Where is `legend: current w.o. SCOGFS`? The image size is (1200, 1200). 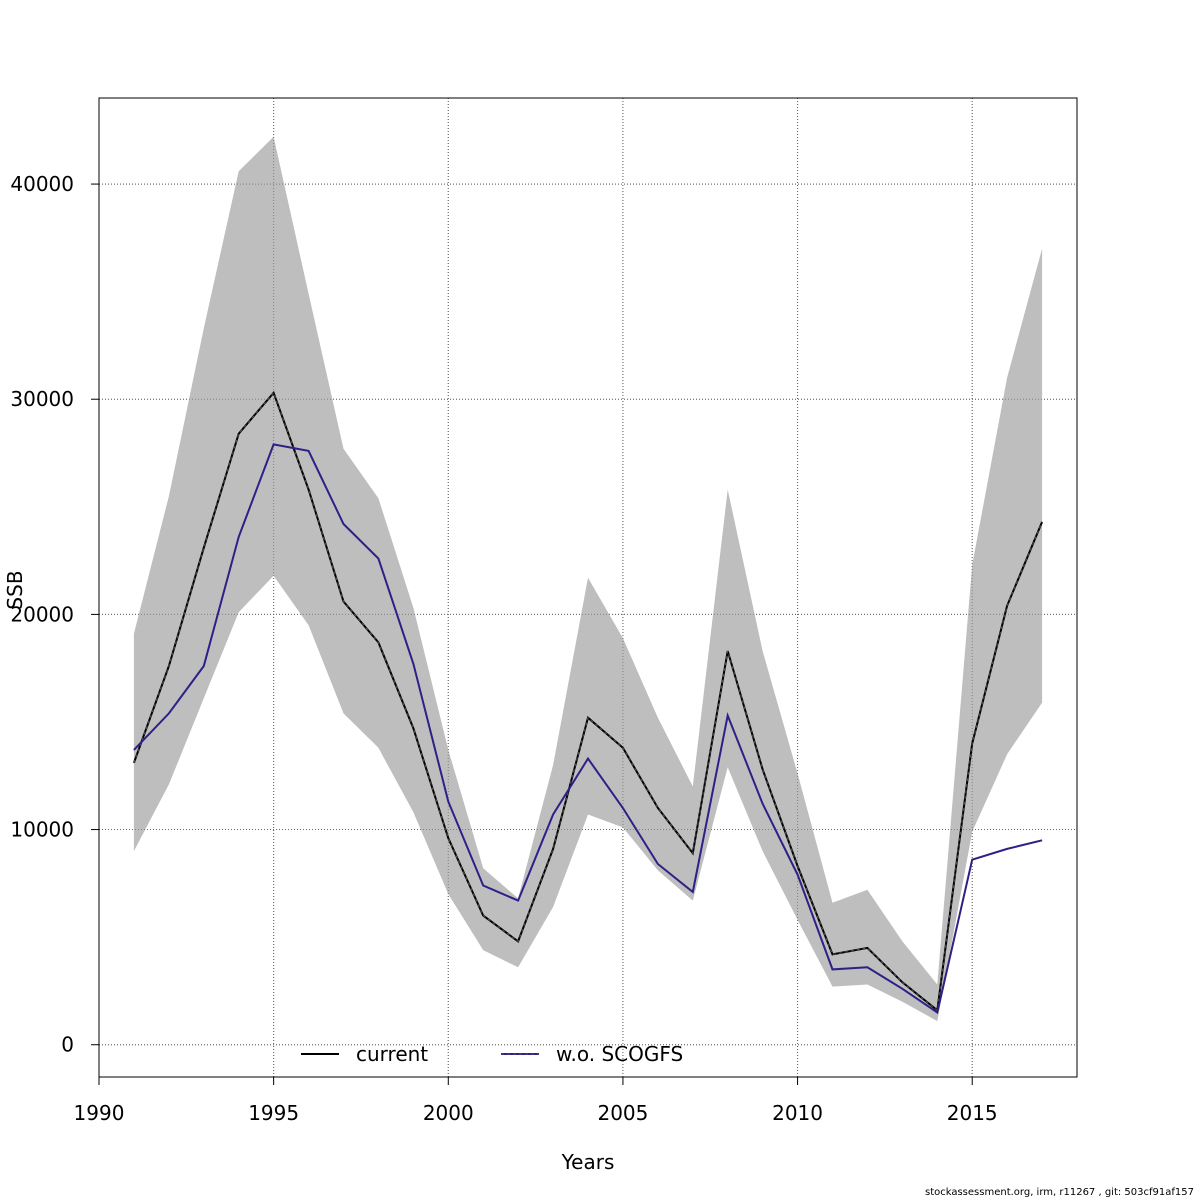 legend: current w.o. SCOGFS is located at coordinates (492, 1054).